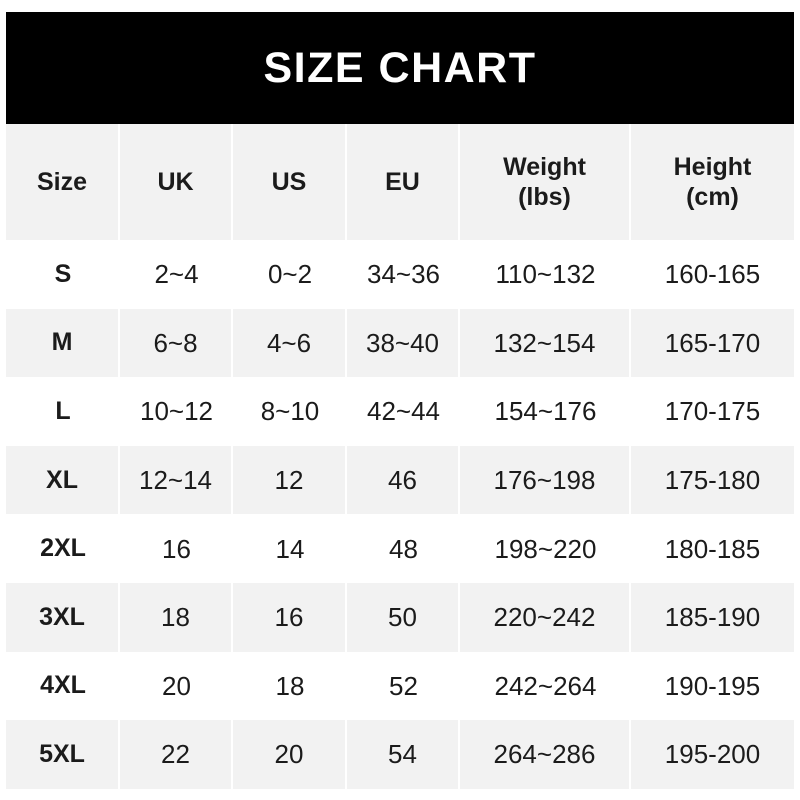  Describe the element at coordinates (712, 548) in the screenshot. I see `cell-height: 180-185` at that location.